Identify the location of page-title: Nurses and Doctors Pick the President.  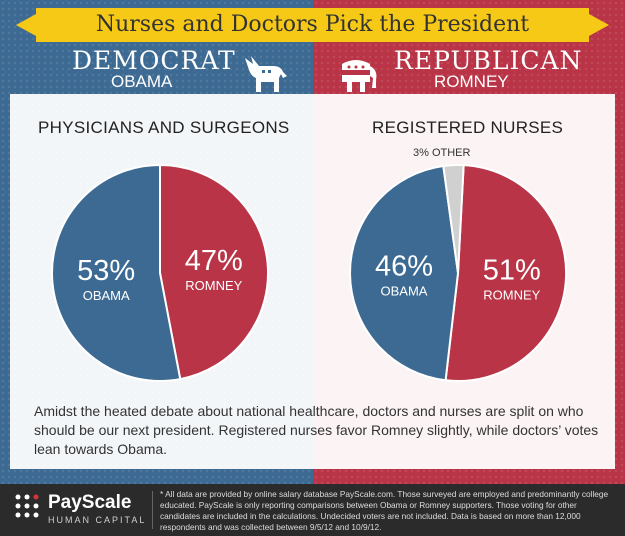
(312, 24).